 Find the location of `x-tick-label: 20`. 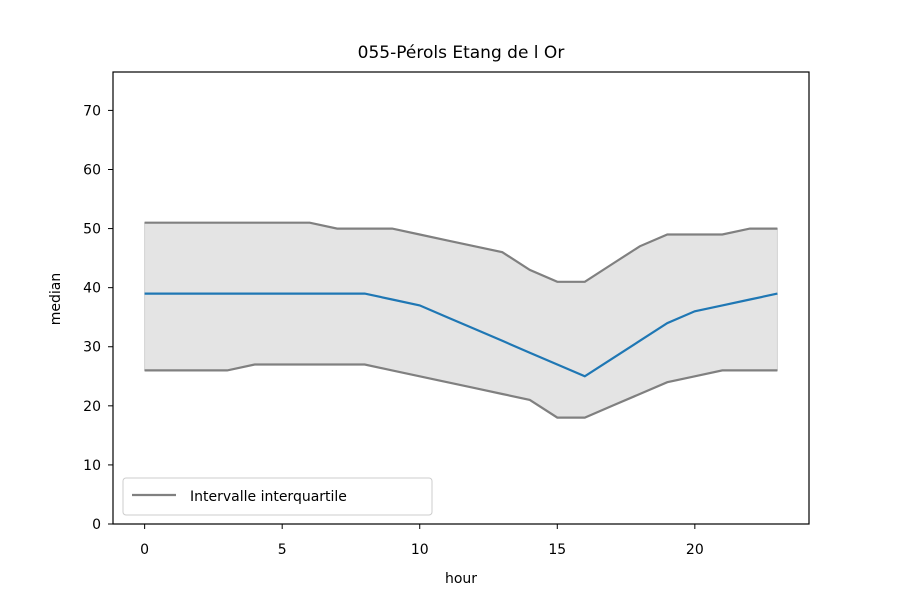

x-tick-label: 20 is located at coordinates (695, 550).